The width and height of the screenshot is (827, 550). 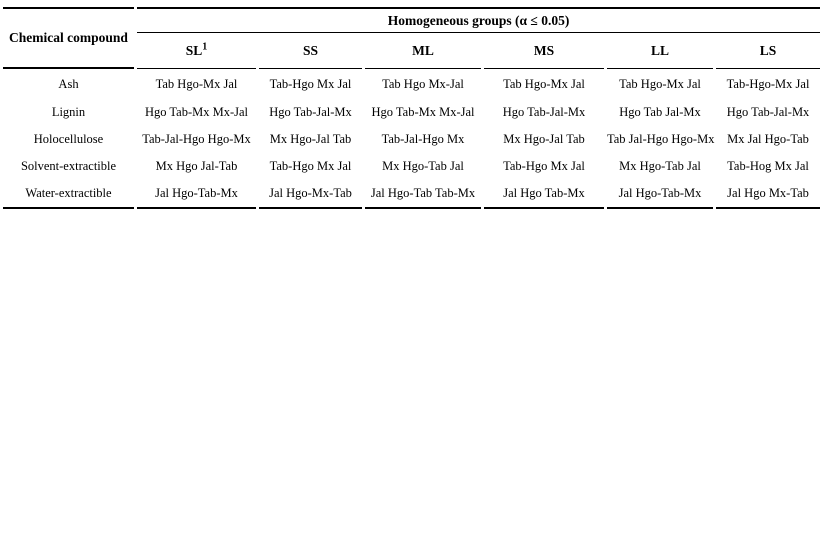 I want to click on group-cell-ms: Tab-Hgo Mx Jal, so click(x=544, y=166).